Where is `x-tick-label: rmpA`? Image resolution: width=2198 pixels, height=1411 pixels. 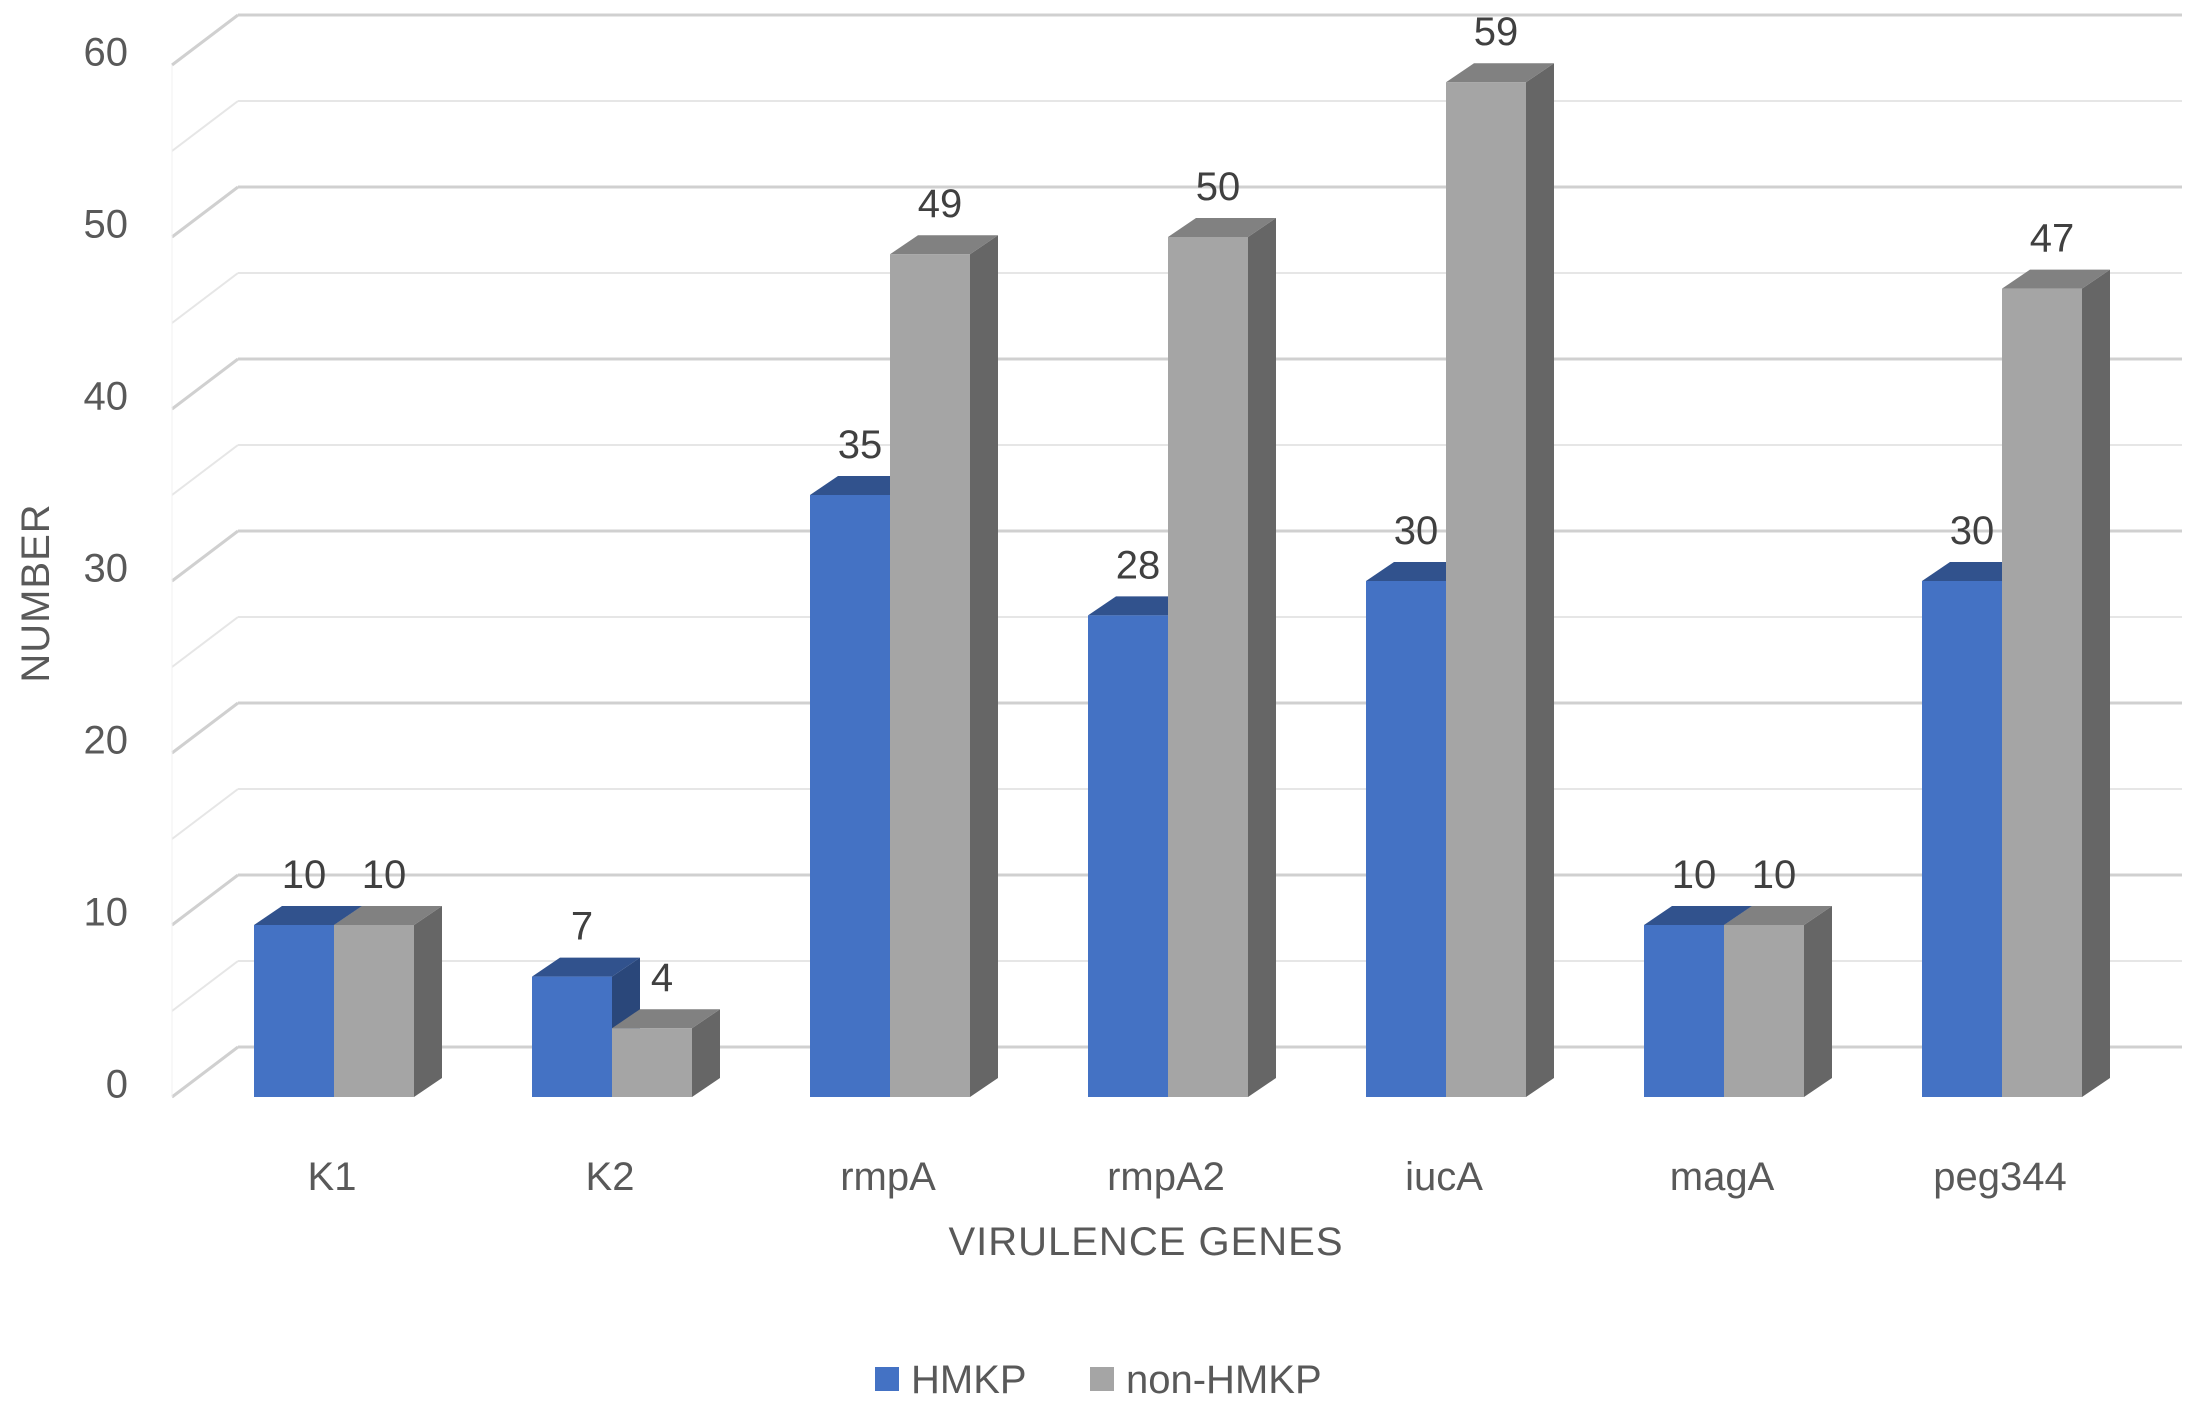 x-tick-label: rmpA is located at coordinates (888, 1177).